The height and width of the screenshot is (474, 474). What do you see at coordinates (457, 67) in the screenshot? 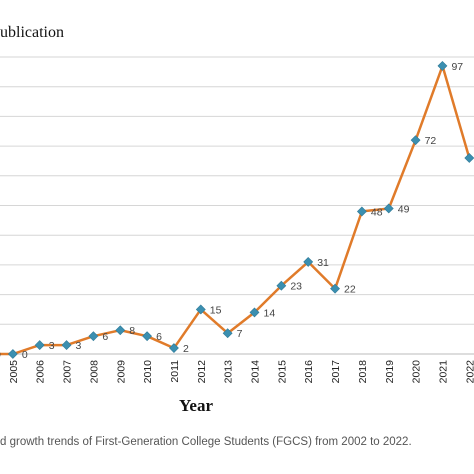
I see `data-label: 97` at bounding box center [457, 67].